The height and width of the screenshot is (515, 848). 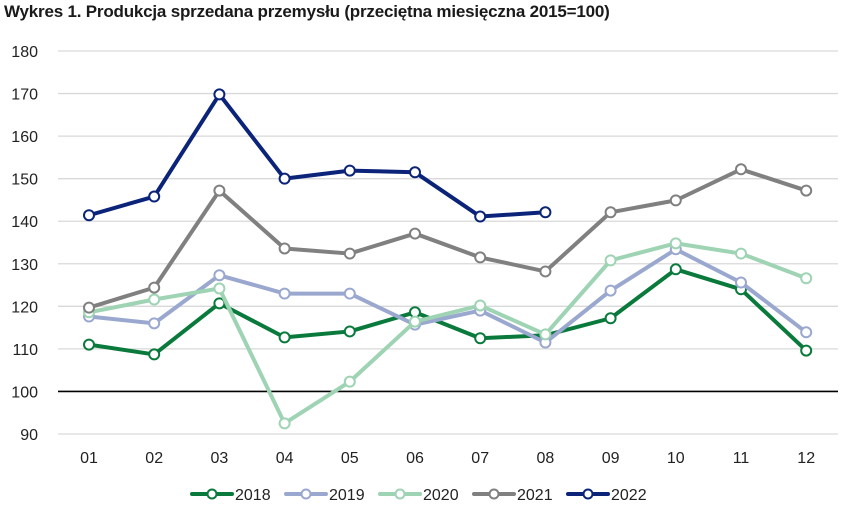 What do you see at coordinates (324, 495) in the screenshot?
I see `legend-item-2019: 2019` at bounding box center [324, 495].